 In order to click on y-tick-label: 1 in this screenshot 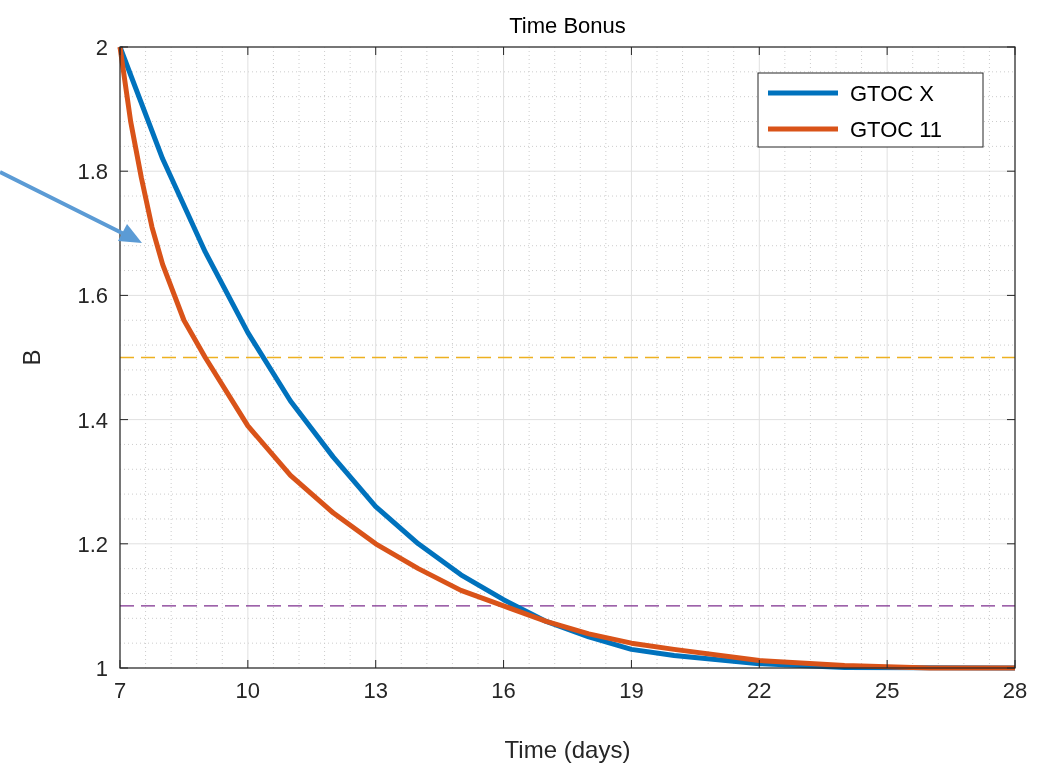, I will do `click(101, 668)`.